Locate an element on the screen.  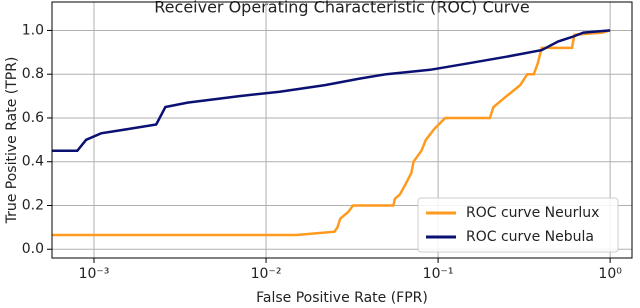
x-axis-label: False Positive Rate (FPR) is located at coordinates (342, 298).